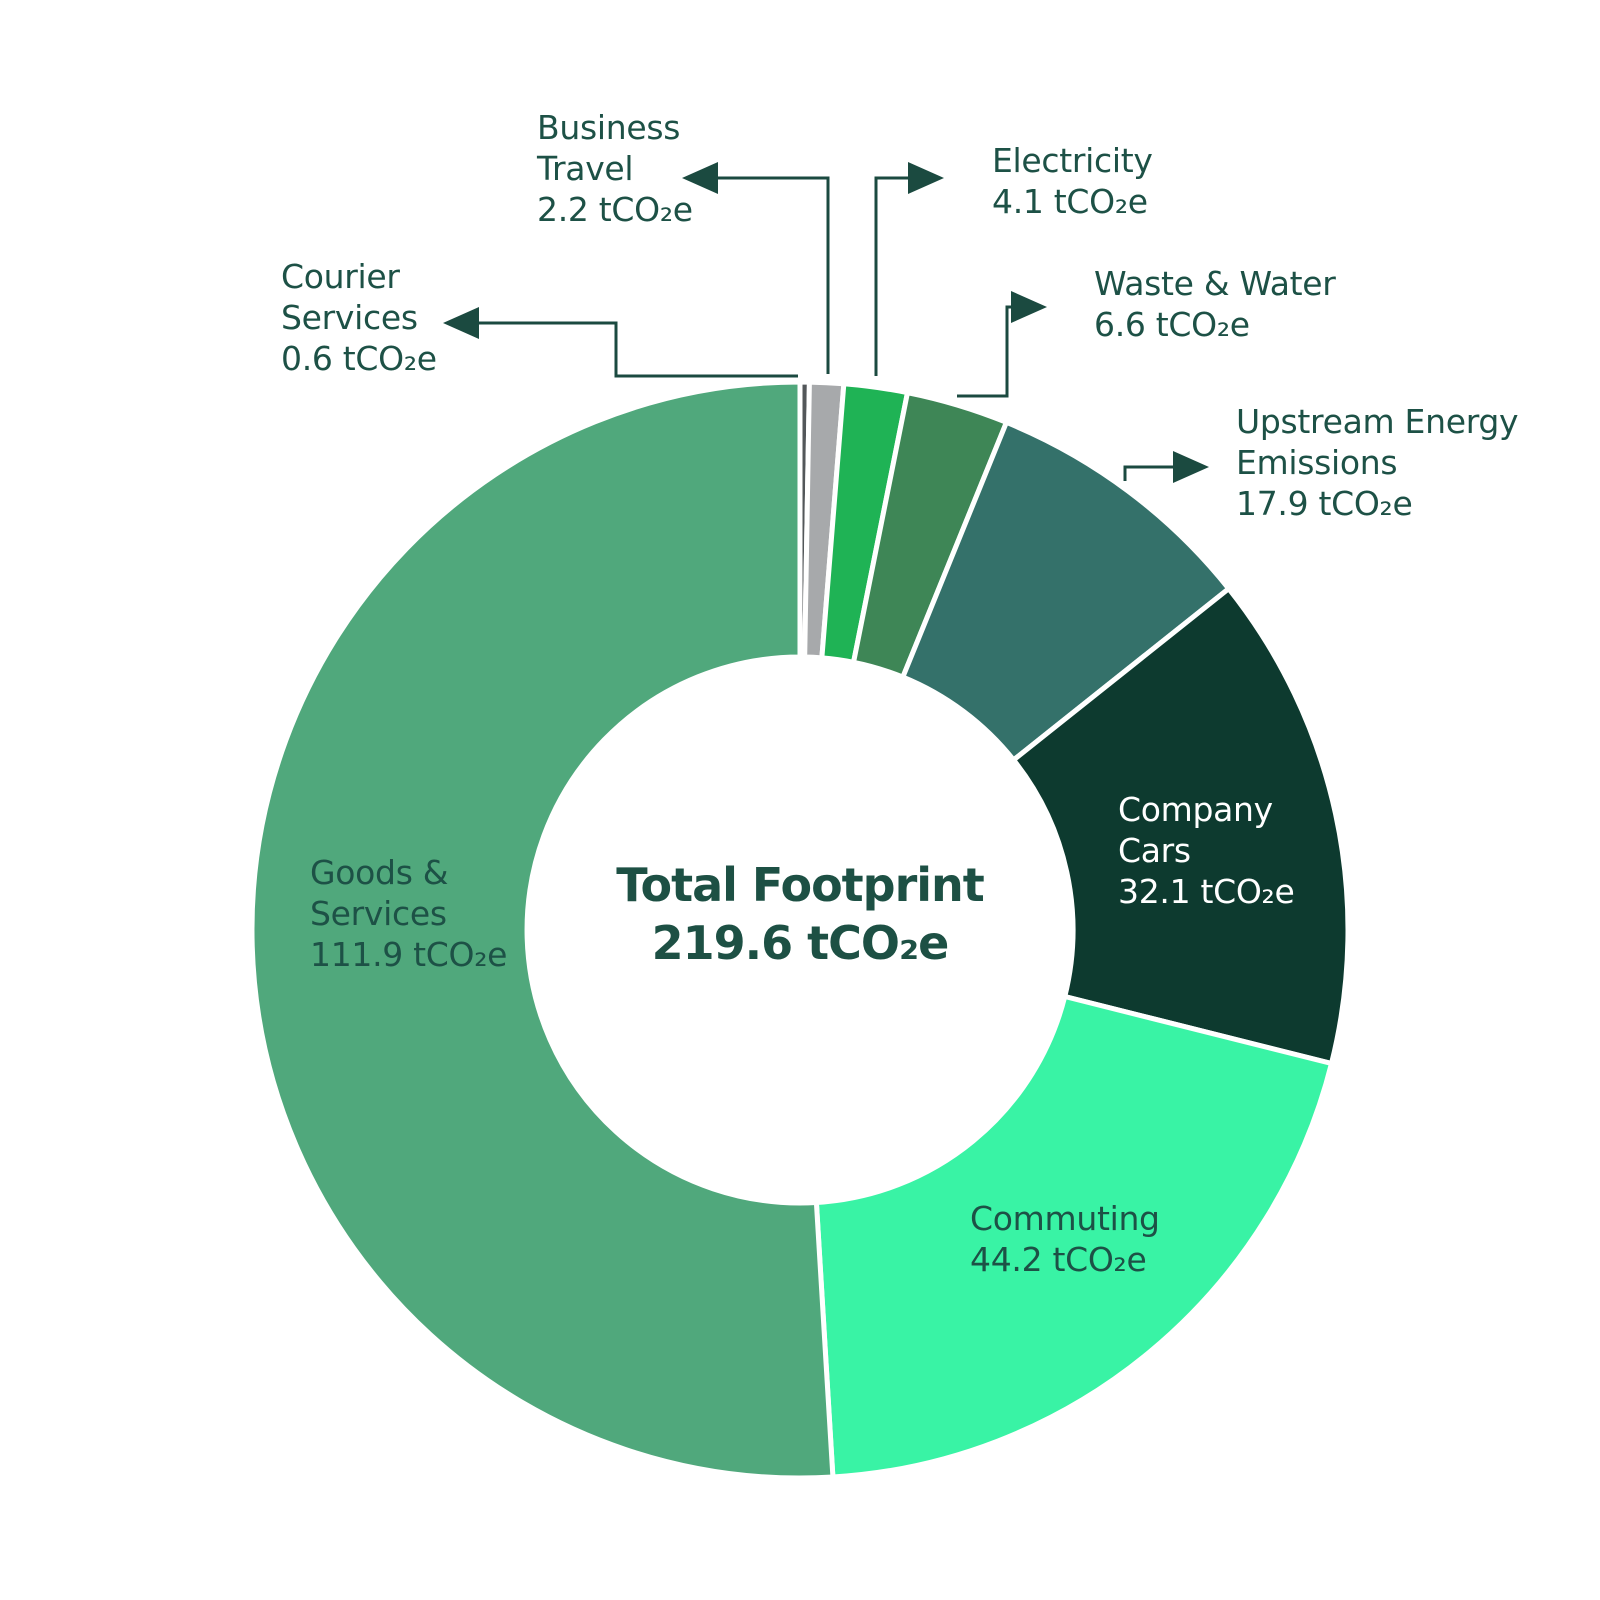  Describe the element at coordinates (1148, 473) in the screenshot. I see `upstream-energy-connector-line` at that location.